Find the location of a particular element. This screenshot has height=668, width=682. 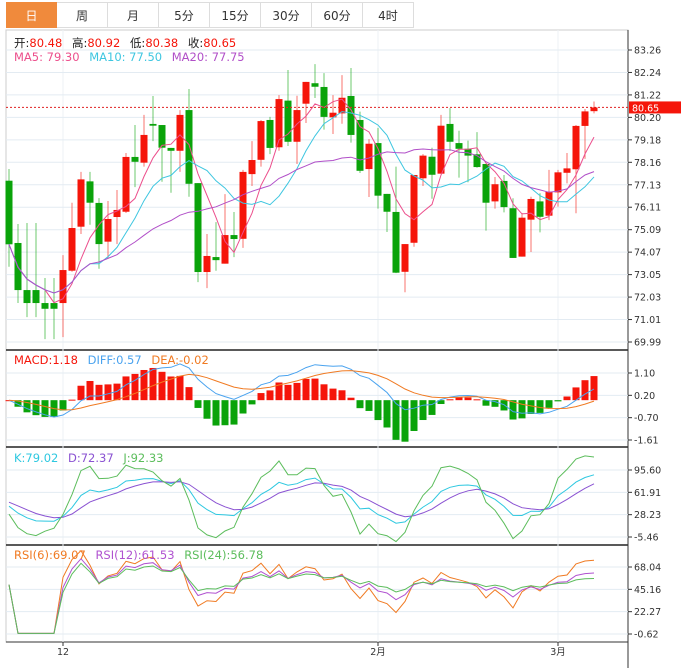

macd-tick-label: 0.20 is located at coordinates (644, 396).